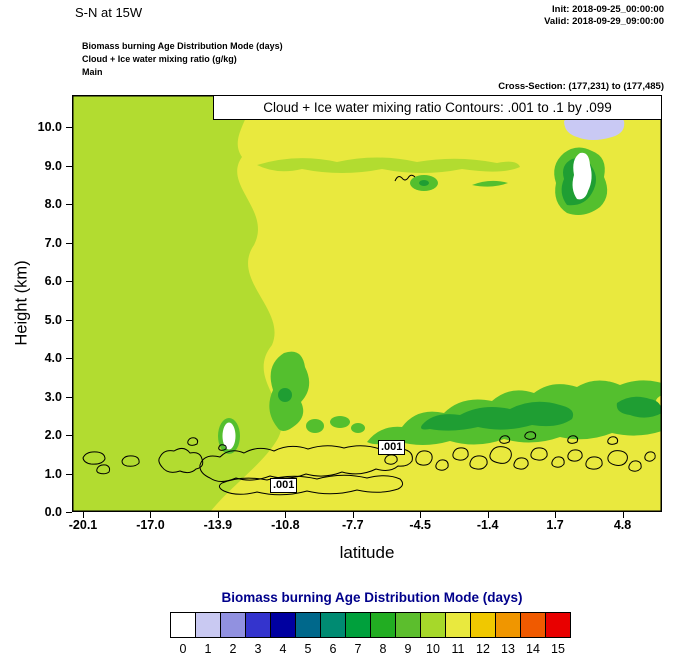 The height and width of the screenshot is (668, 674). I want to click on y-tick-label: 2.0, so click(53, 435).